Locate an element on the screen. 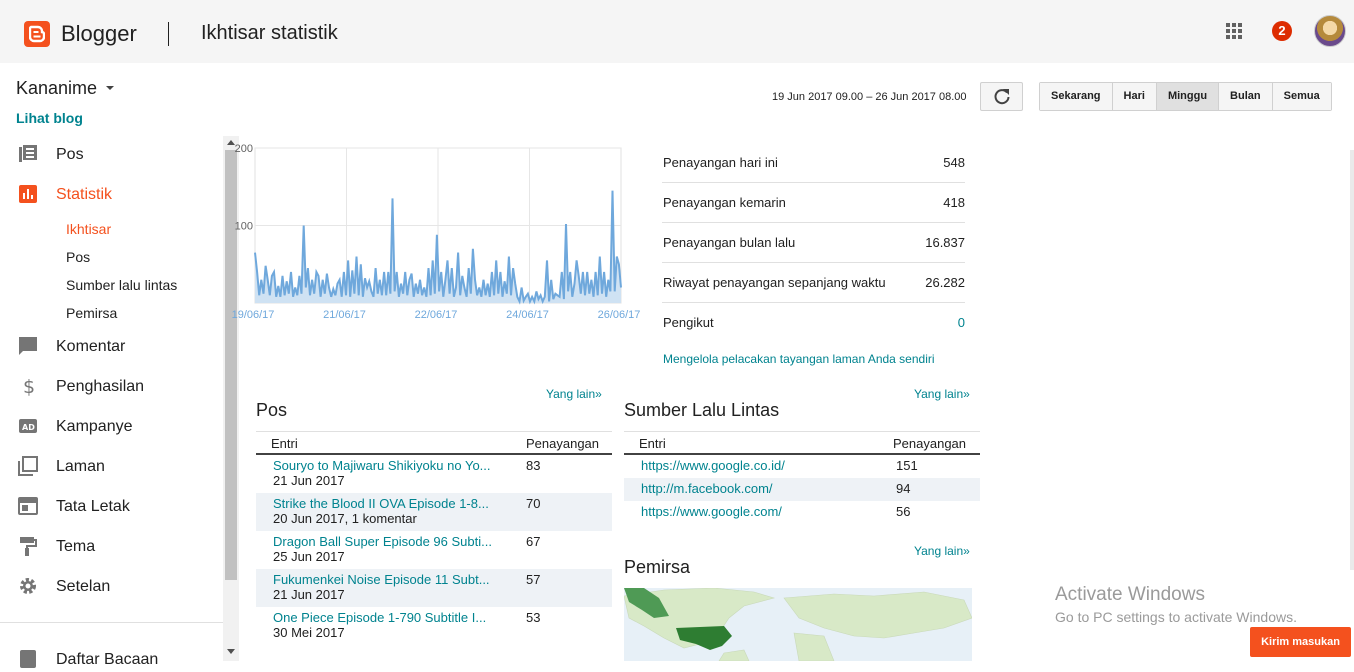 The height and width of the screenshot is (672, 1354). stat-row-yesterday: Penayangan kemarin 418 is located at coordinates (813, 203).